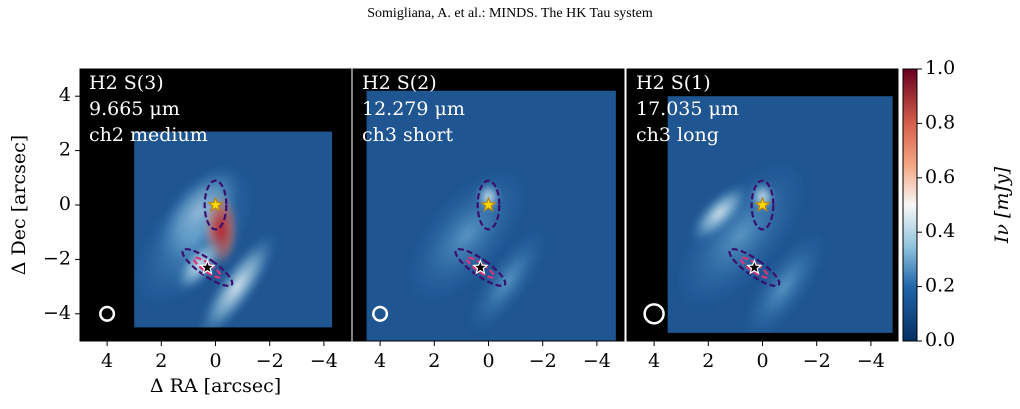  Describe the element at coordinates (940, 68) in the screenshot. I see `colorbar-tick-label: 1.0` at that location.